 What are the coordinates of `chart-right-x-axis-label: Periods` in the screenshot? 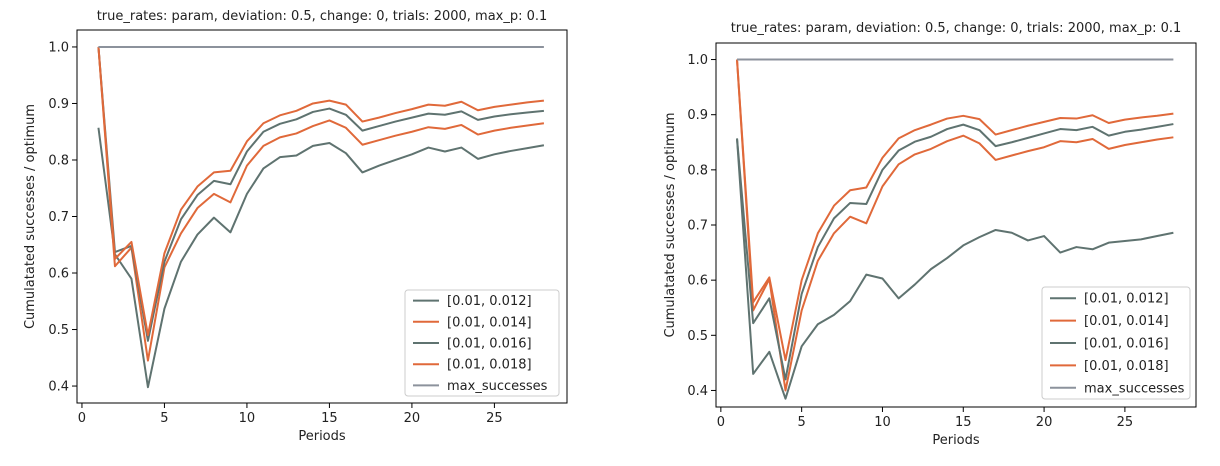 It's located at (956, 440).